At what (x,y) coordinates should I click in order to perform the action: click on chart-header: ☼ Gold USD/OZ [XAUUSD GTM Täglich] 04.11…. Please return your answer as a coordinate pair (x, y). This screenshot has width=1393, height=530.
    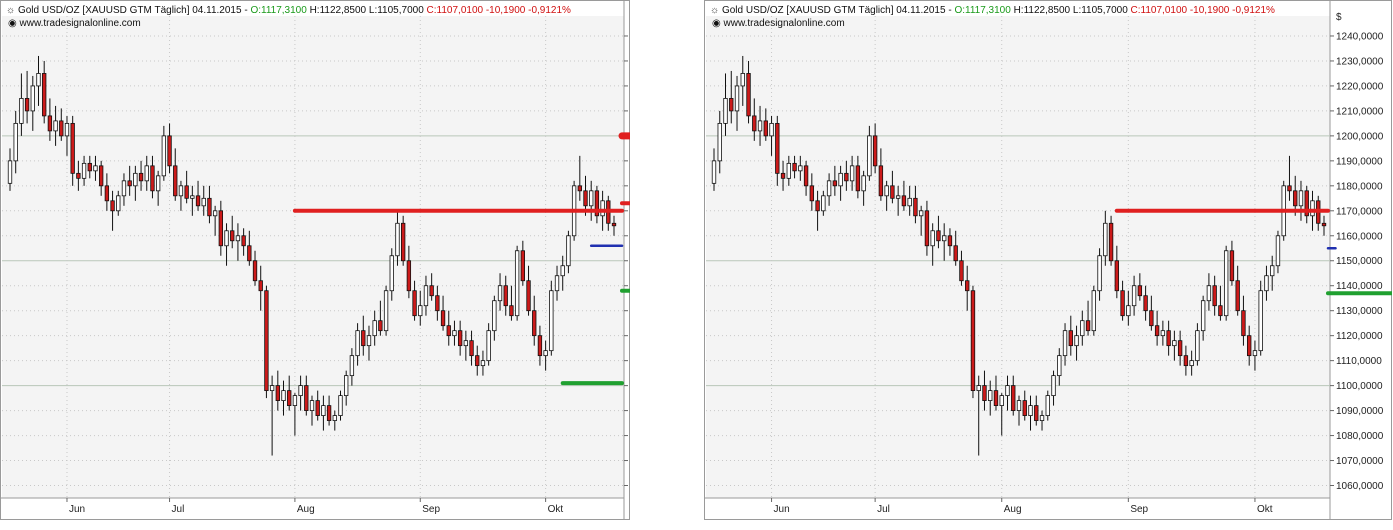
    Looking at the image, I should click on (288, 10).